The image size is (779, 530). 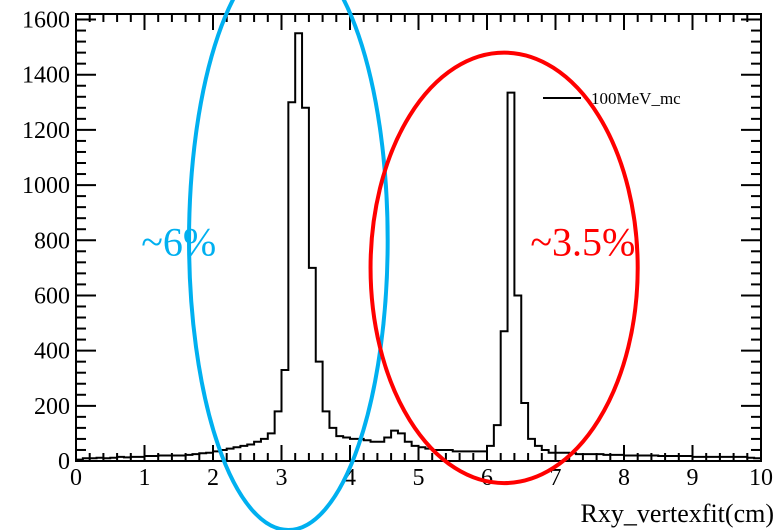 I want to click on y-tick-label: 1600, so click(x=46, y=21).